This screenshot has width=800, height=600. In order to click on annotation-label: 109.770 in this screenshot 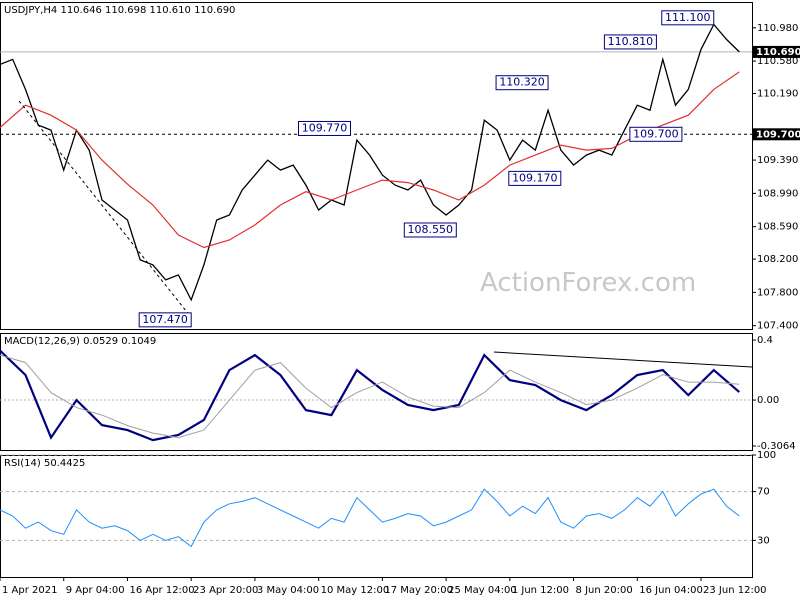, I will do `click(325, 127)`.